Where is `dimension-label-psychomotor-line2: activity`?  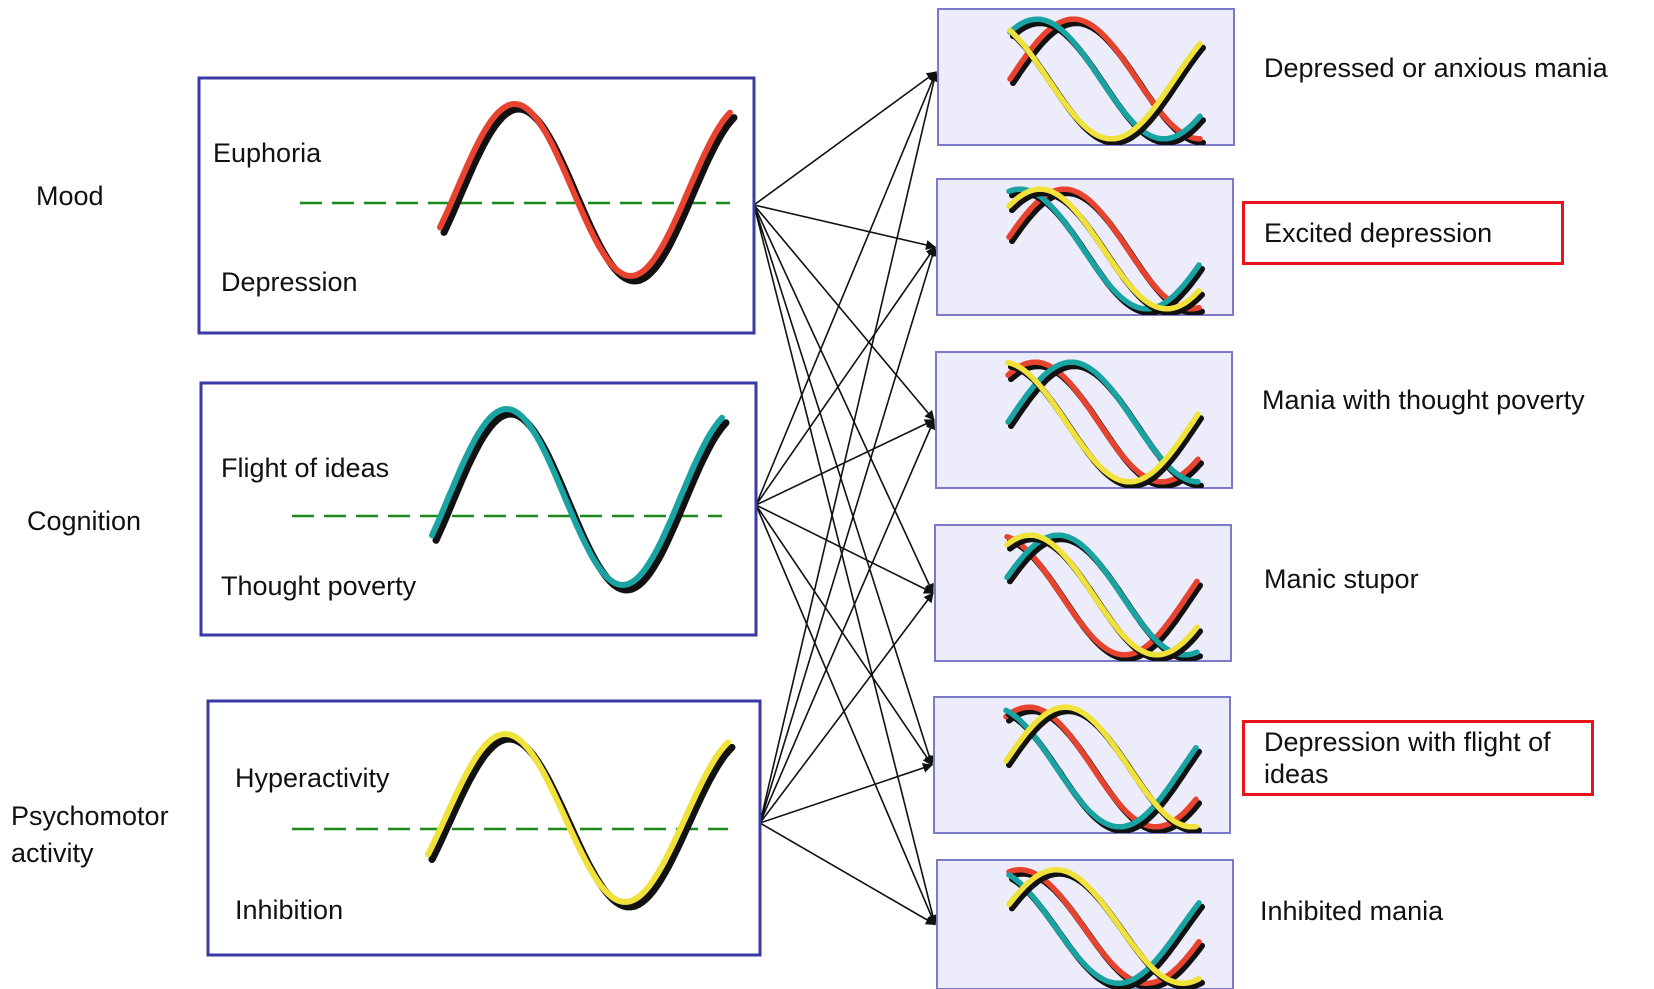 dimension-label-psychomotor-line2: activity is located at coordinates (52, 853).